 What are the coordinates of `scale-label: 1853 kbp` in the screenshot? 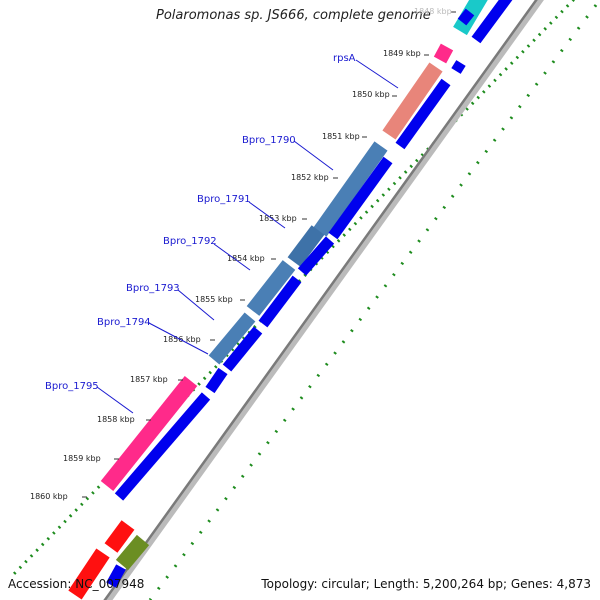 It's located at (278, 218).